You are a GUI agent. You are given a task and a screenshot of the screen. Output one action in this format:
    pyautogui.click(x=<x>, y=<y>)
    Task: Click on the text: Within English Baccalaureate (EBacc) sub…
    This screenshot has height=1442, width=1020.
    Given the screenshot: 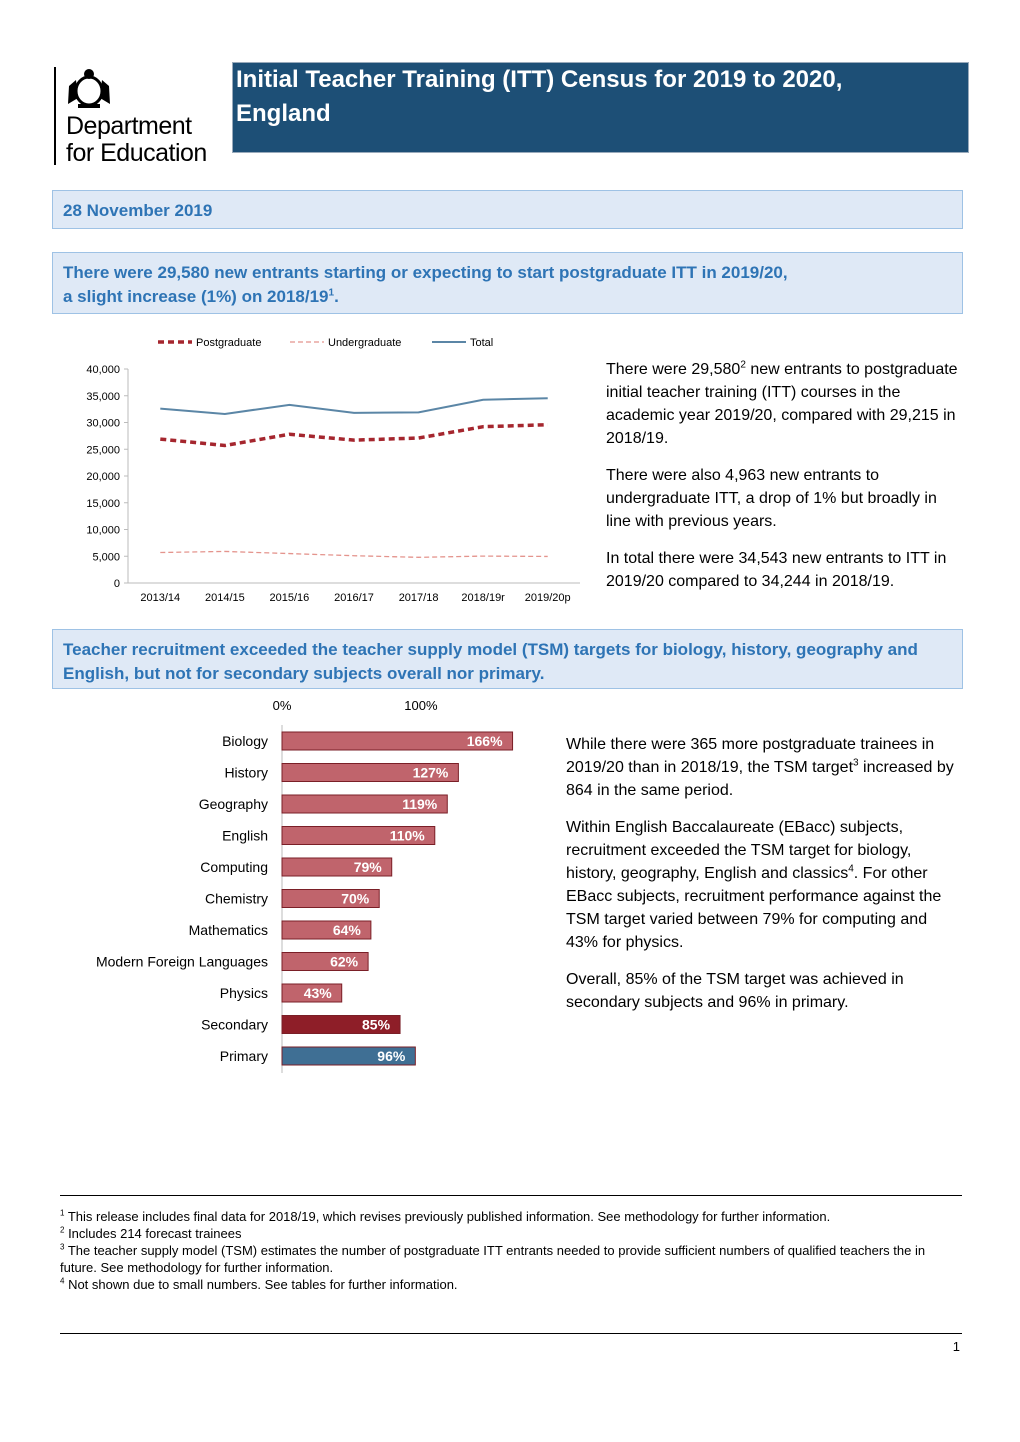 What is the action you would take?
    pyautogui.click(x=739, y=850)
    